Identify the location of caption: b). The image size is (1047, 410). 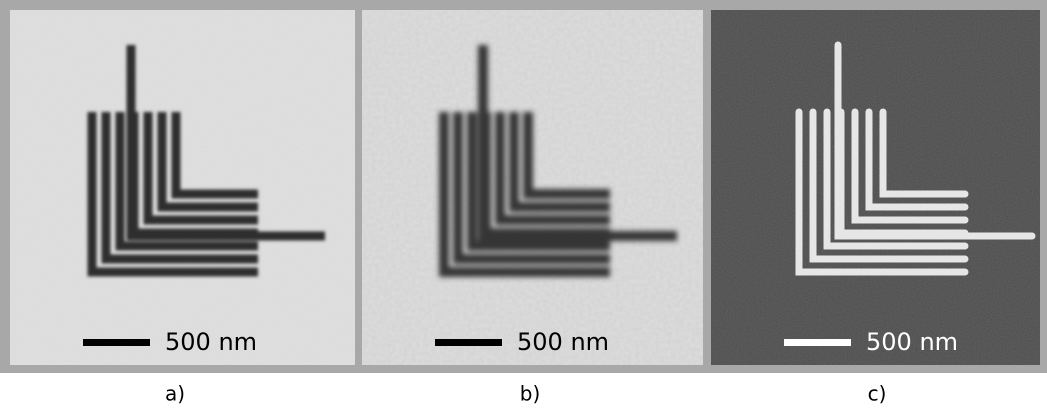
(530, 394).